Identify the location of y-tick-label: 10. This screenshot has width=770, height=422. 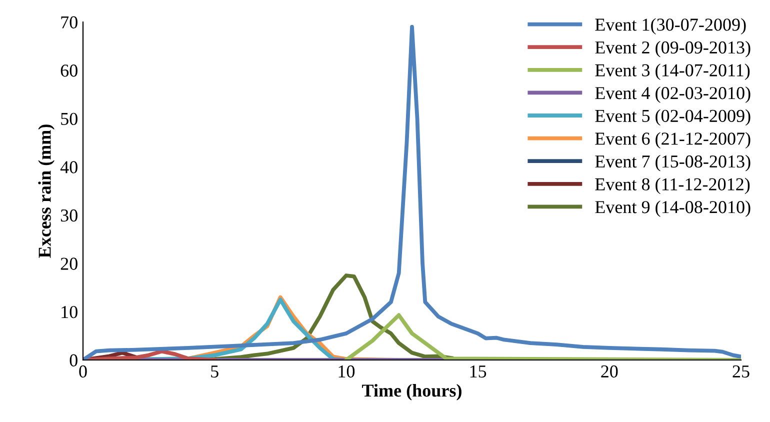
(70, 312).